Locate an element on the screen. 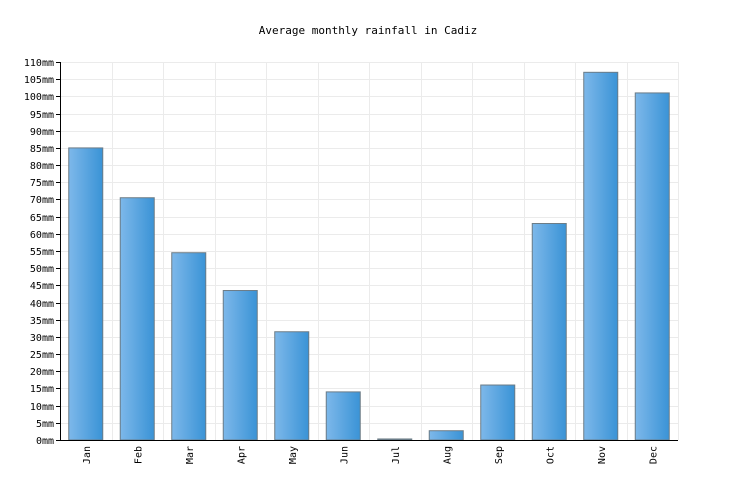 The width and height of the screenshot is (736, 500). y-tick-label: 20mm is located at coordinates (42, 372).